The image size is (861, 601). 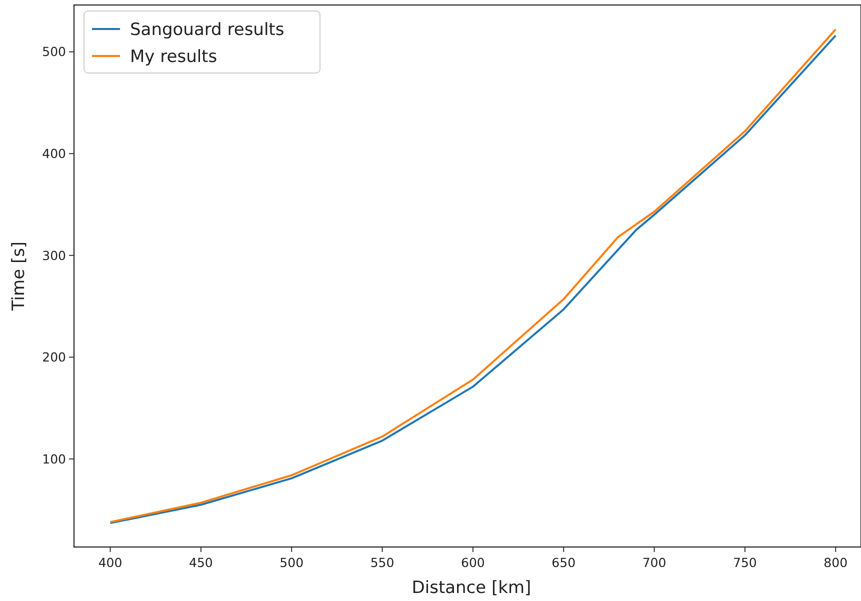 I want to click on legend-label: My results, so click(x=174, y=56).